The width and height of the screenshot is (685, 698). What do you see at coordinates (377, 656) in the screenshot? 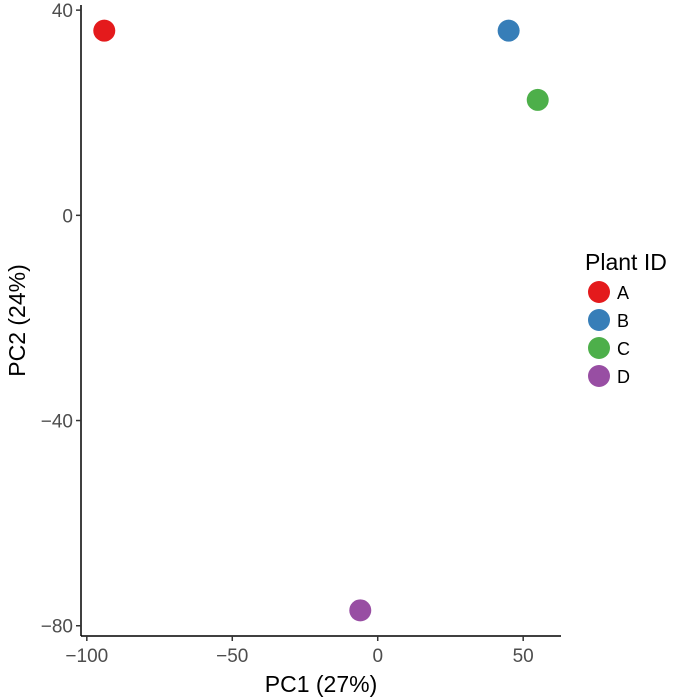
I see `x-tick-label: 0` at bounding box center [377, 656].